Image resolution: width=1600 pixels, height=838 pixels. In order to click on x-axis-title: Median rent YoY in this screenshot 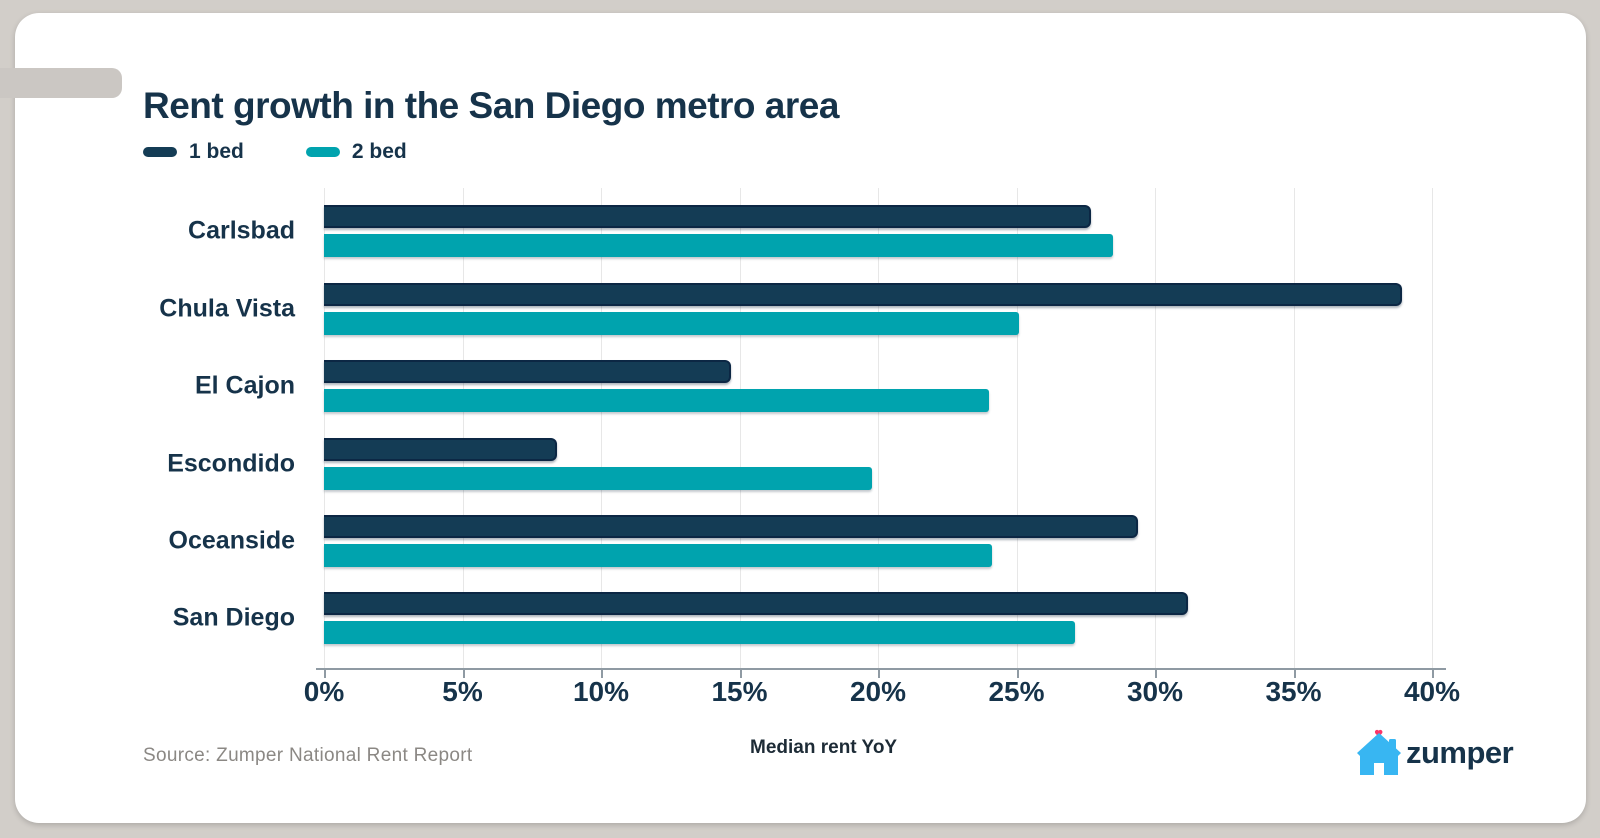, I will do `click(824, 747)`.